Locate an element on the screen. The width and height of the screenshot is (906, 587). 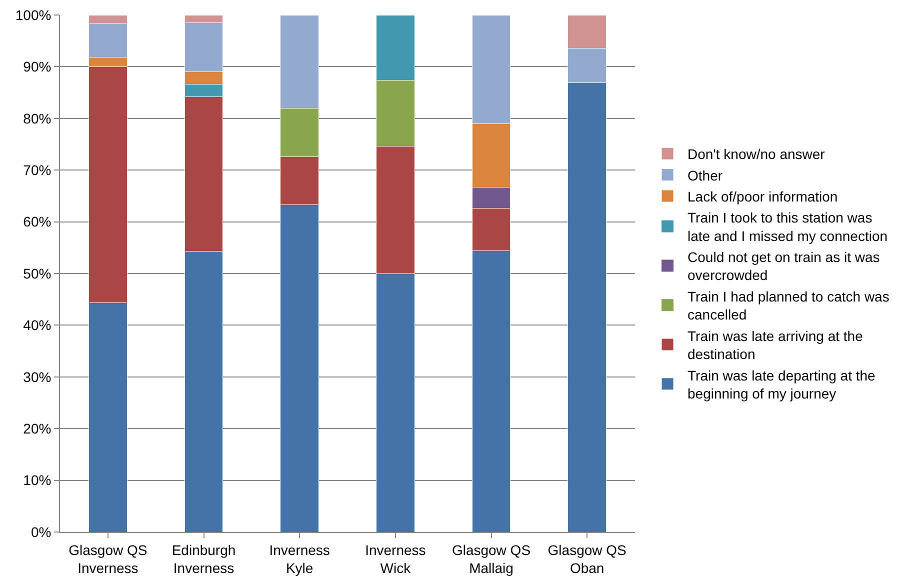
y-tick-label: 30% is located at coordinates (37, 376).